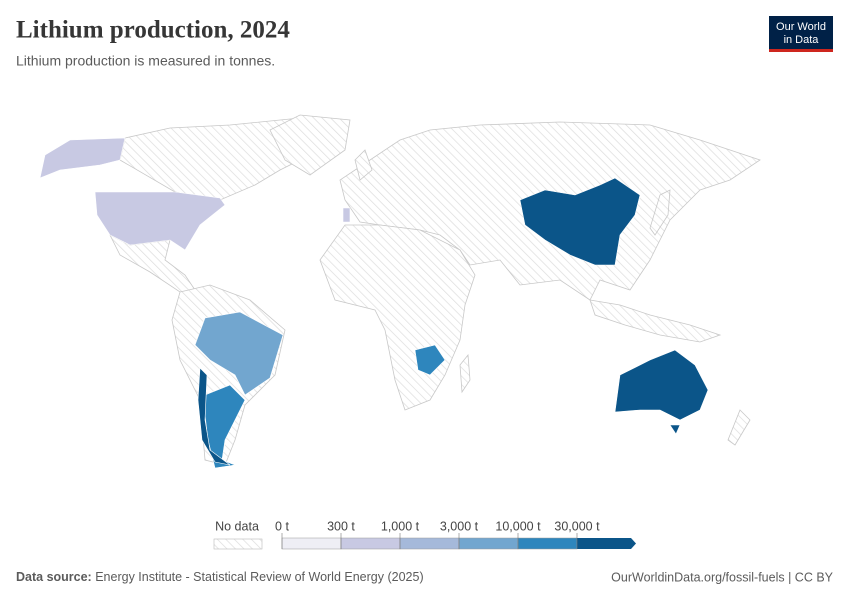  Describe the element at coordinates (237, 526) in the screenshot. I see `legend-label: No data` at that location.